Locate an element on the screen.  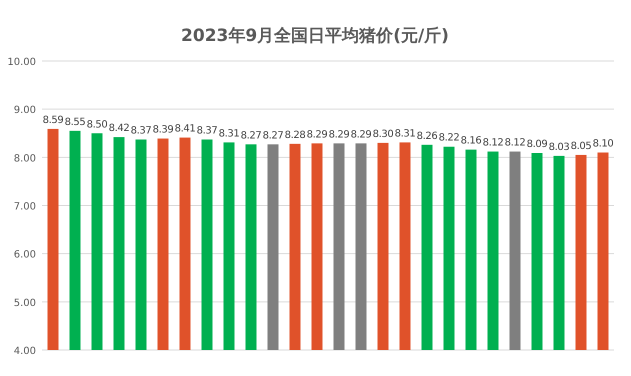
data-label: 8.55 is located at coordinates (75, 122).